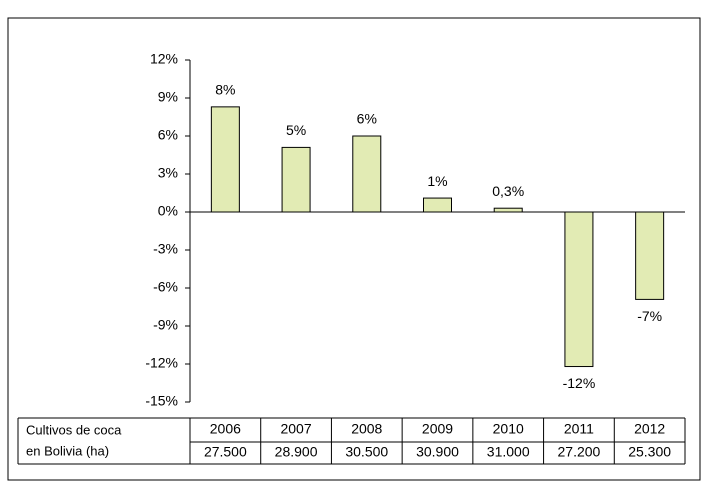 This screenshot has width=709, height=501. I want to click on value-label: 0,3%, so click(508, 191).